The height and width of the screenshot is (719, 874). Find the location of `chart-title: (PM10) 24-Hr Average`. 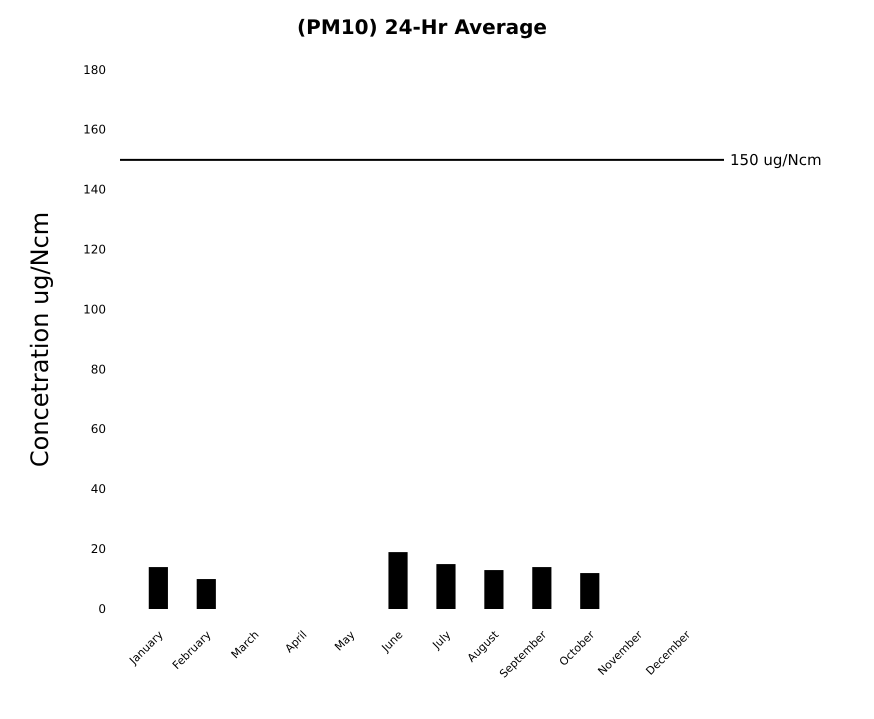

chart-title: (PM10) 24-Hr Average is located at coordinates (422, 27).